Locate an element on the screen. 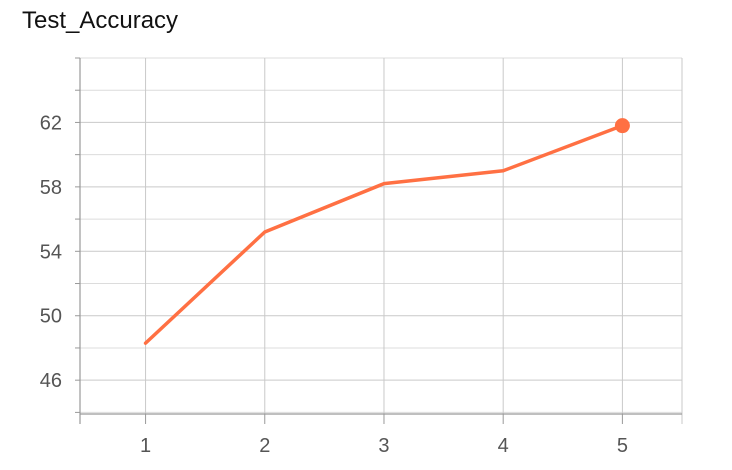 The image size is (732, 470). x-tick-label: 2 is located at coordinates (264, 446).